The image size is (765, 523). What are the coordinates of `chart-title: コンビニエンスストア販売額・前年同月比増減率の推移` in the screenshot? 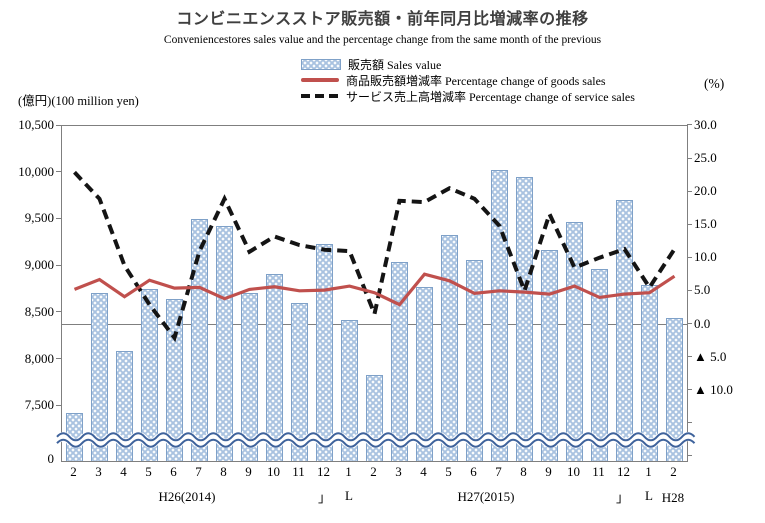 It's located at (382, 19).